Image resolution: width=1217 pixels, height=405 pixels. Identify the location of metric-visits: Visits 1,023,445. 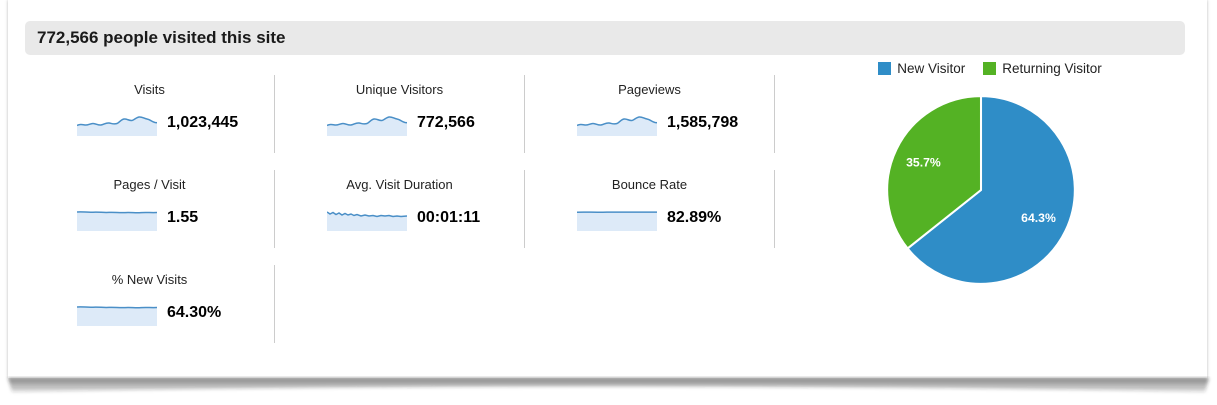
(150, 114).